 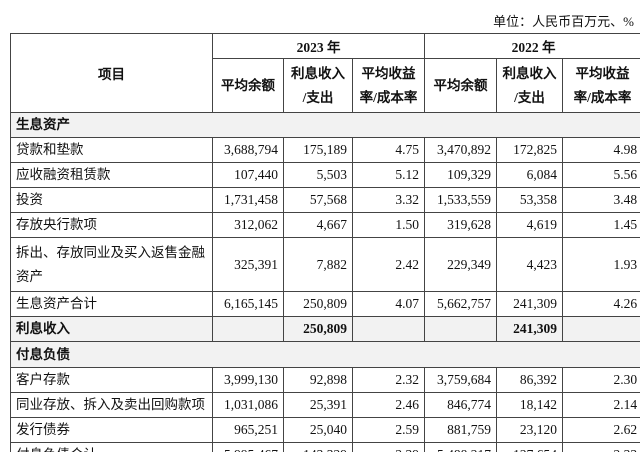 What do you see at coordinates (248, 405) in the screenshot?
I see `cell: 1,031,086` at bounding box center [248, 405].